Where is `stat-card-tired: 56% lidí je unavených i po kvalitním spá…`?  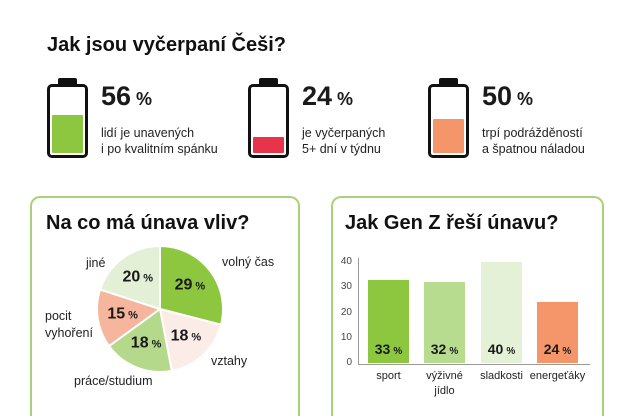 stat-card-tired: 56% lidí je unavených i po kvalitním spá… is located at coordinates (137, 119).